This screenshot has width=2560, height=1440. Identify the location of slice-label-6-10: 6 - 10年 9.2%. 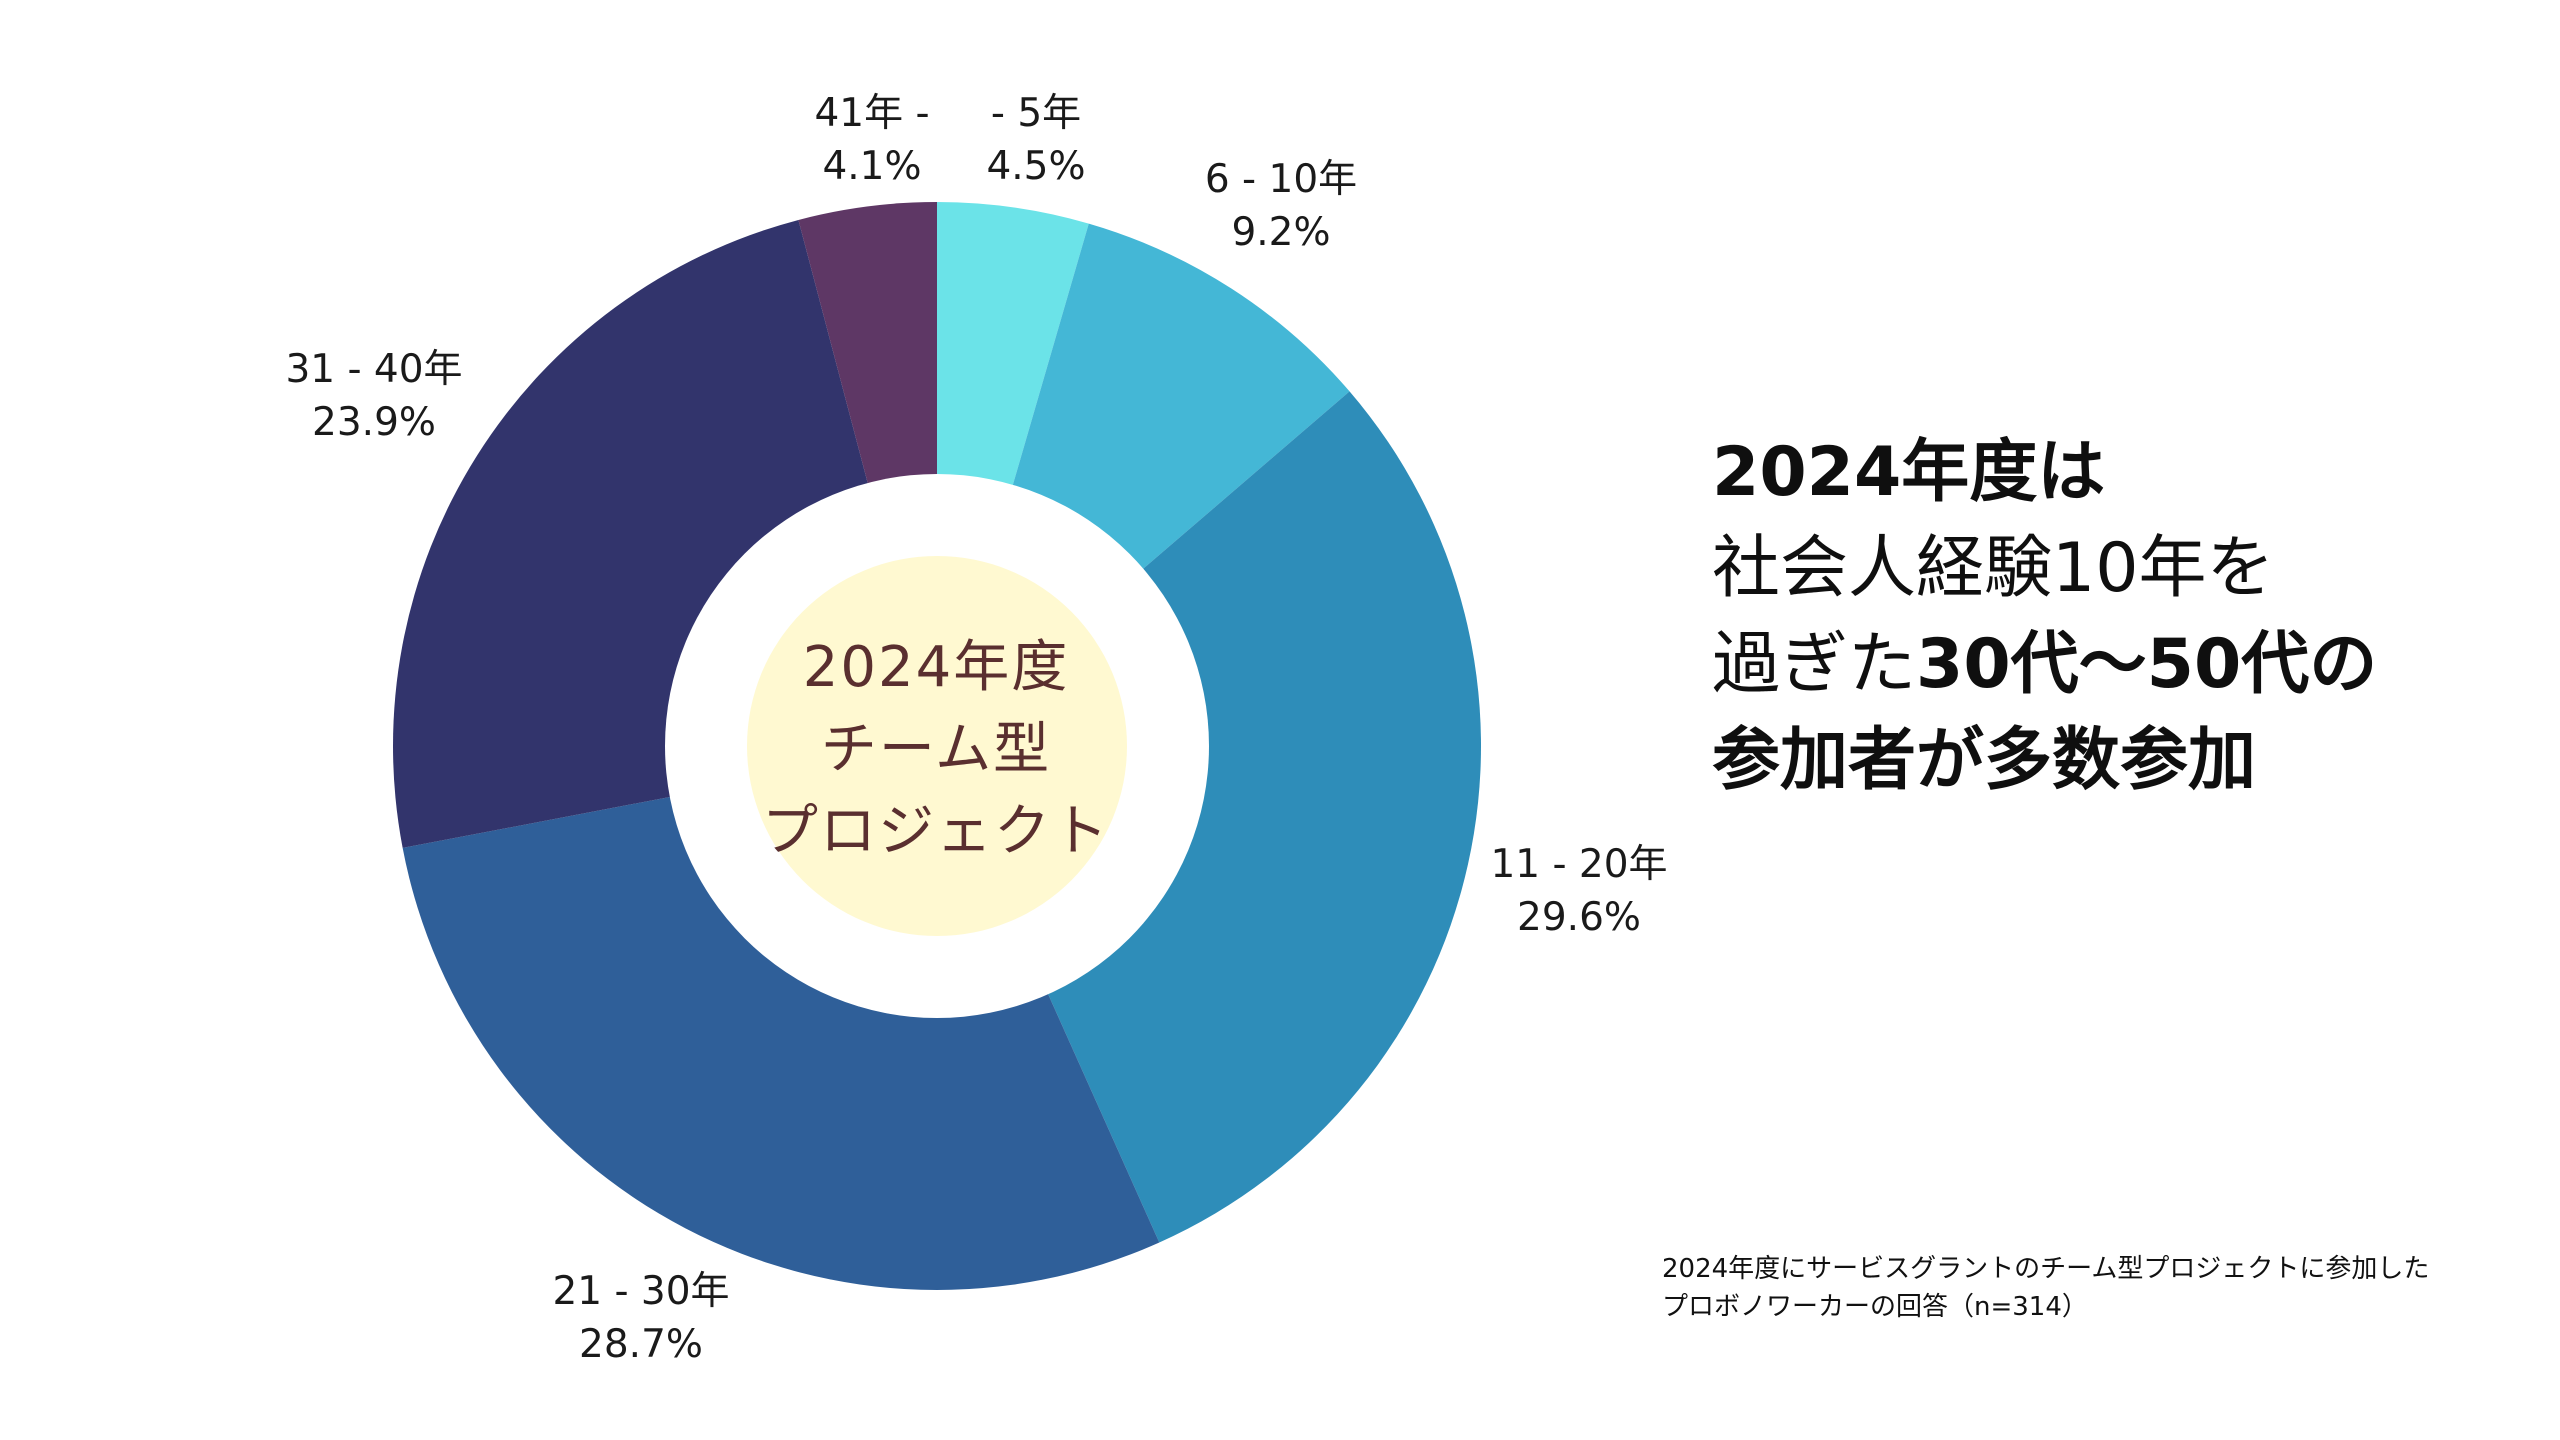
(1281, 206).